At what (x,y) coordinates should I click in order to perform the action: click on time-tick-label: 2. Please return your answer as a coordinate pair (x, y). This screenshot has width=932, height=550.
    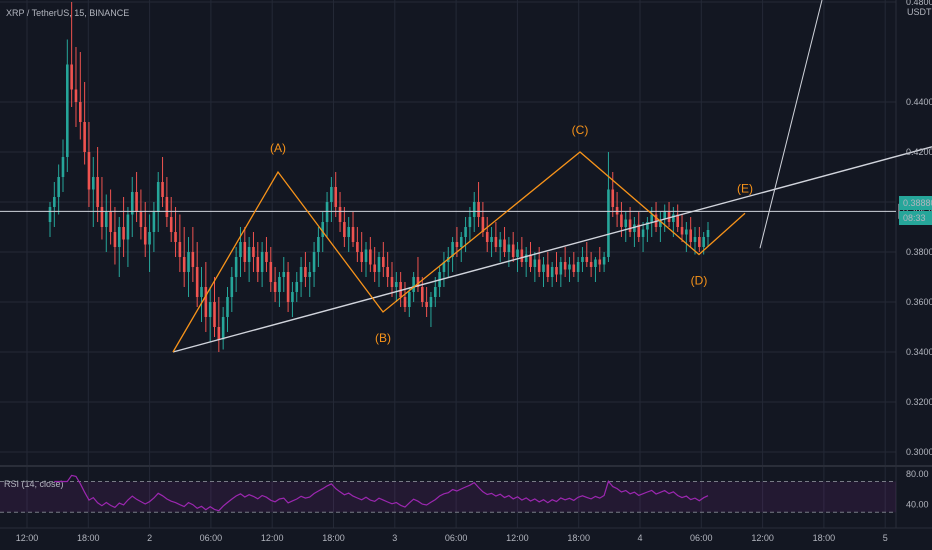
    Looking at the image, I should click on (149, 538).